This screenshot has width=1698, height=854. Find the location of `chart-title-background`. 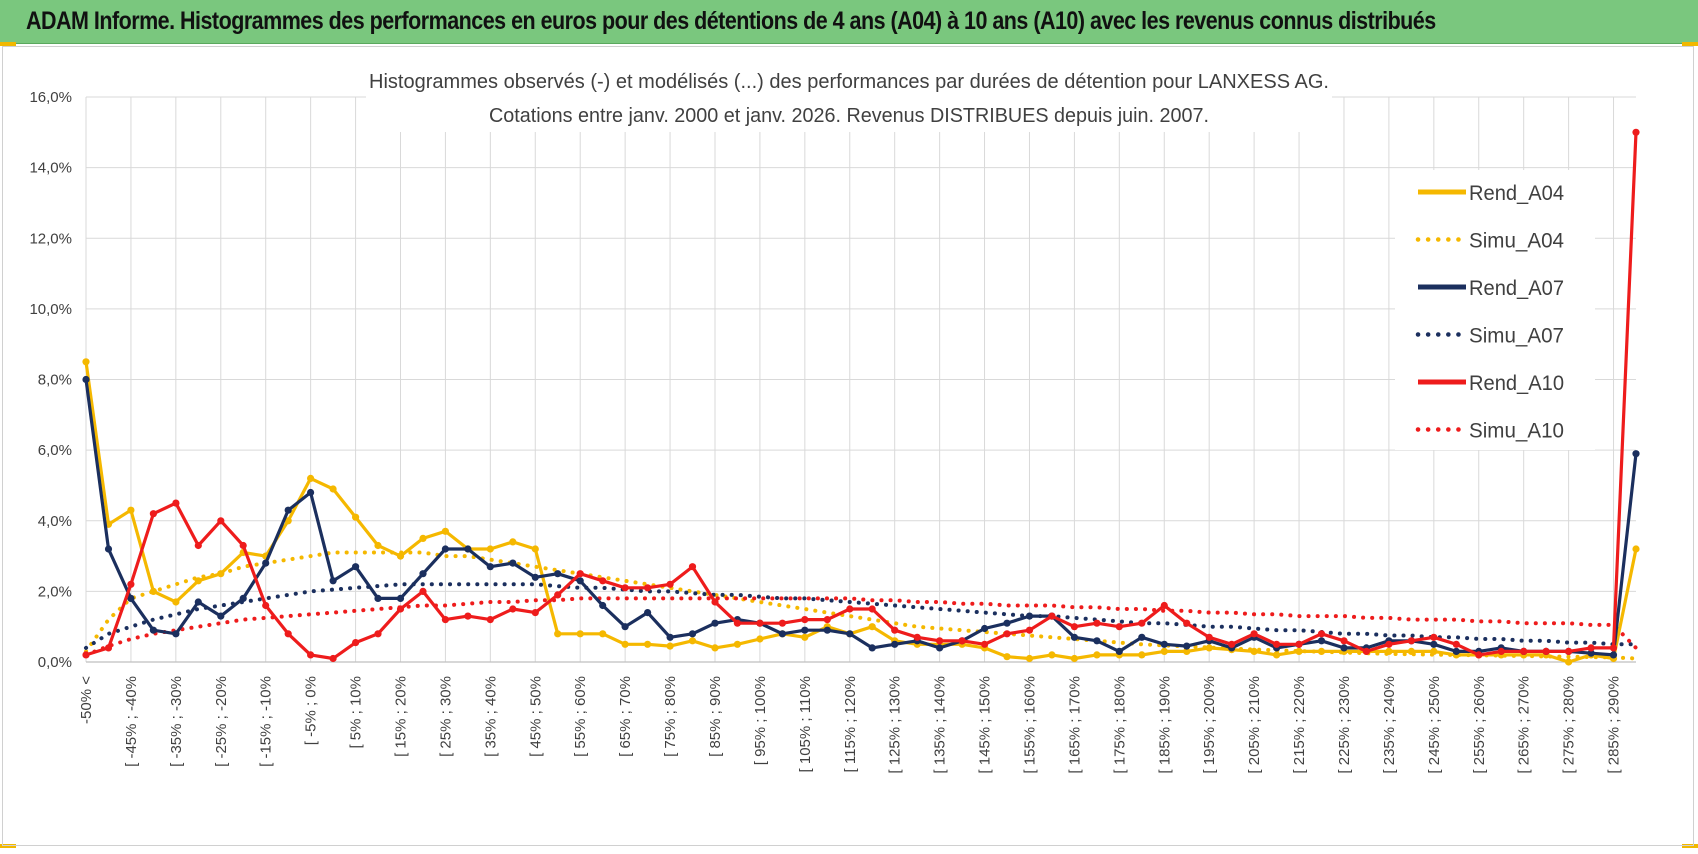

chart-title-background is located at coordinates (849, 99).